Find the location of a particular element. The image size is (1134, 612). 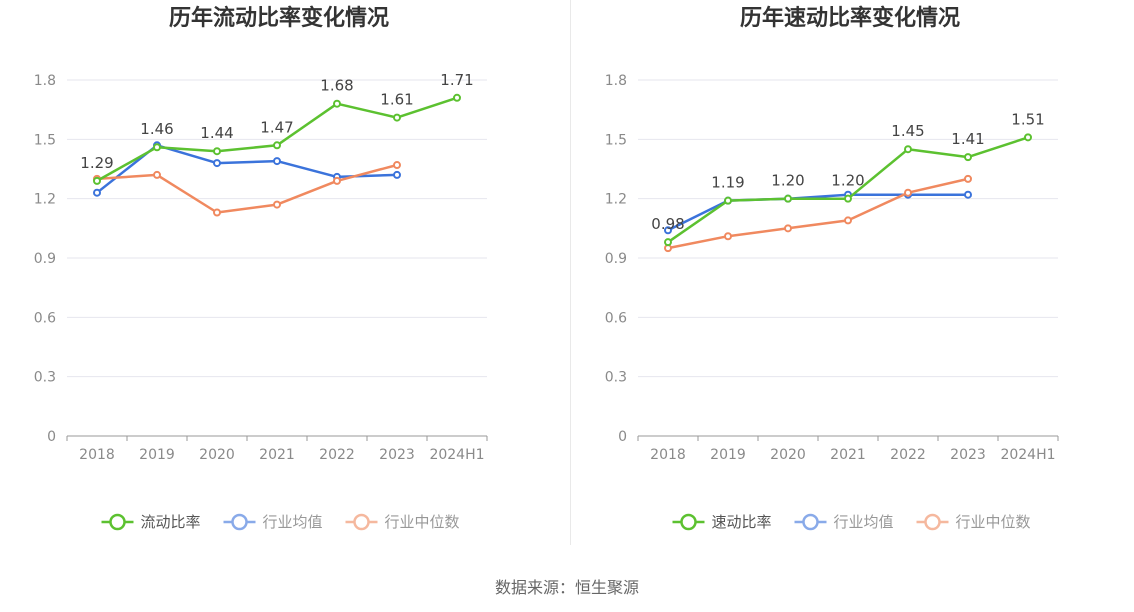

legend-item: 流动比率 is located at coordinates (151, 522).